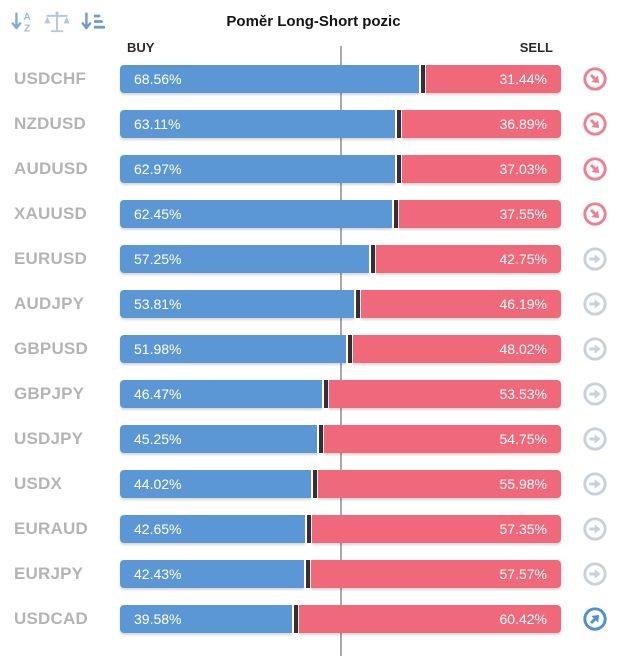 The height and width of the screenshot is (665, 627). Describe the element at coordinates (313, 21) in the screenshot. I see `page-title: Poměr Long-Short pozic` at that location.